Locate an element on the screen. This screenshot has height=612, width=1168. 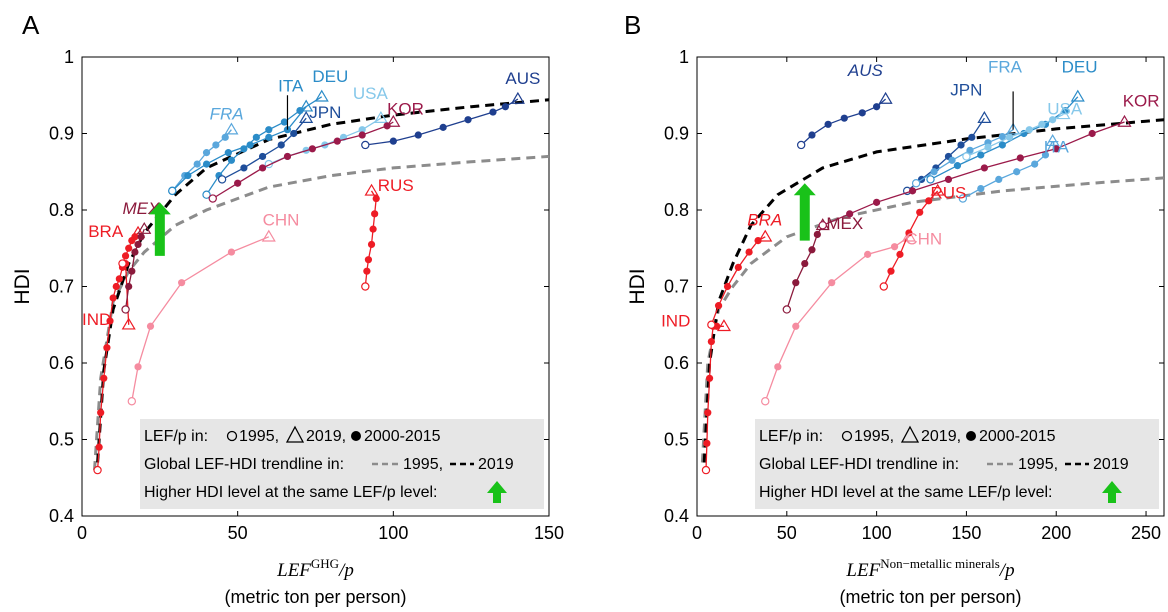
x-tick-label: 200 is located at coordinates (1056, 533).